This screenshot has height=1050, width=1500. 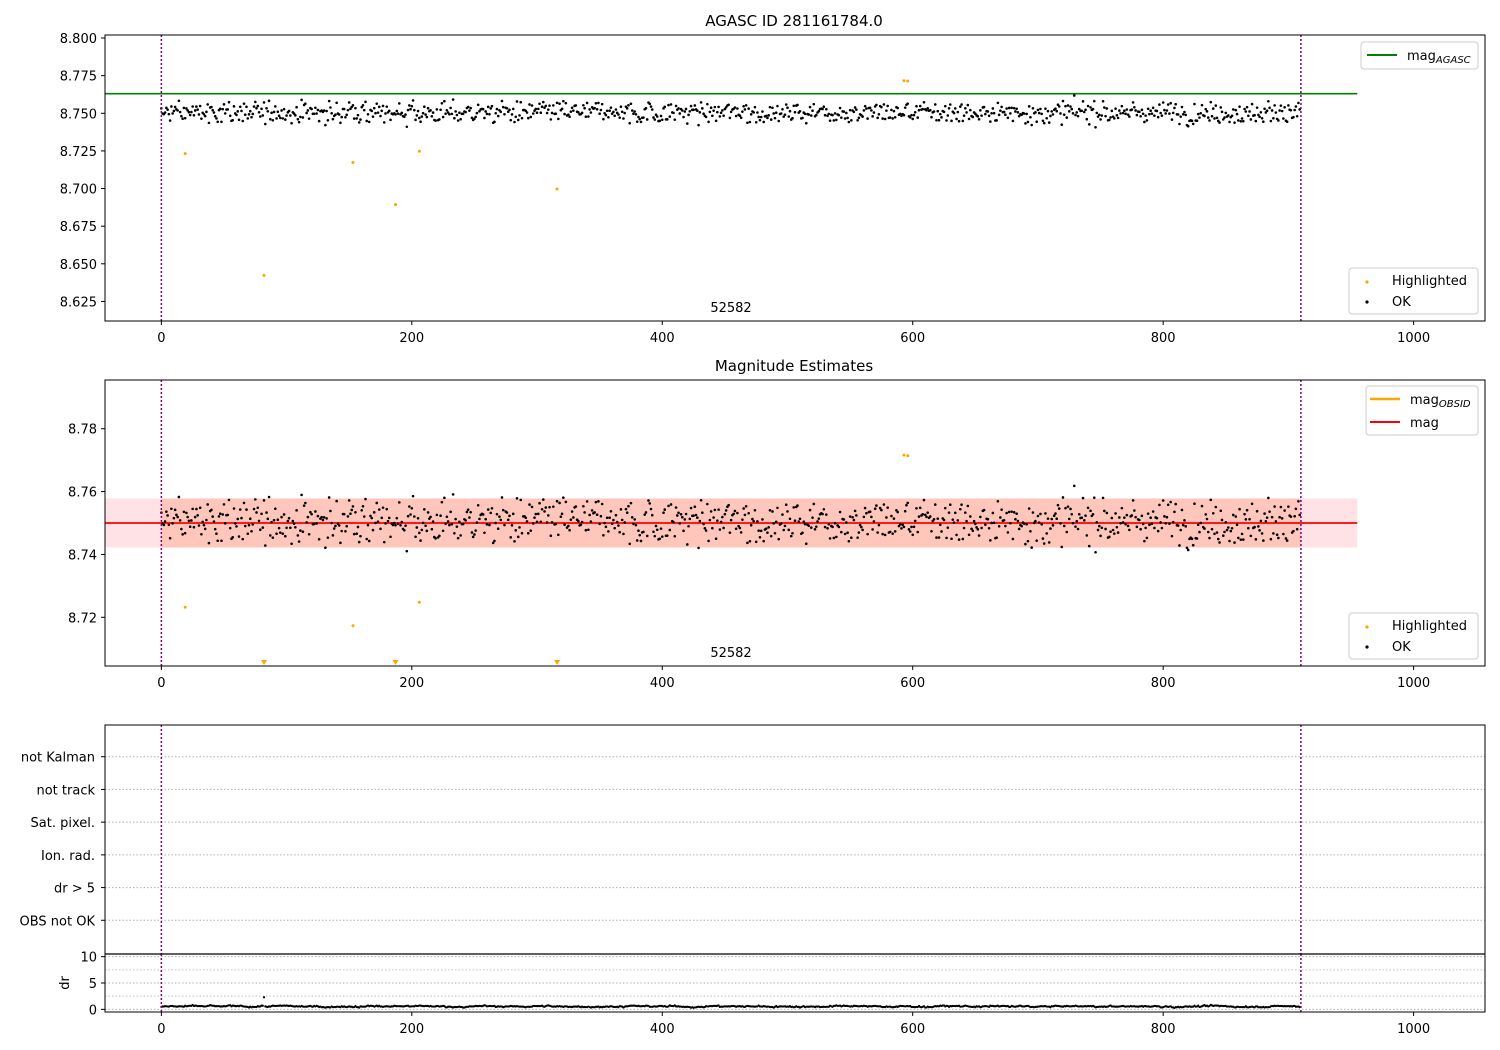 What do you see at coordinates (88, 958) in the screenshot?
I see `panel4-ytick-label: 10` at bounding box center [88, 958].